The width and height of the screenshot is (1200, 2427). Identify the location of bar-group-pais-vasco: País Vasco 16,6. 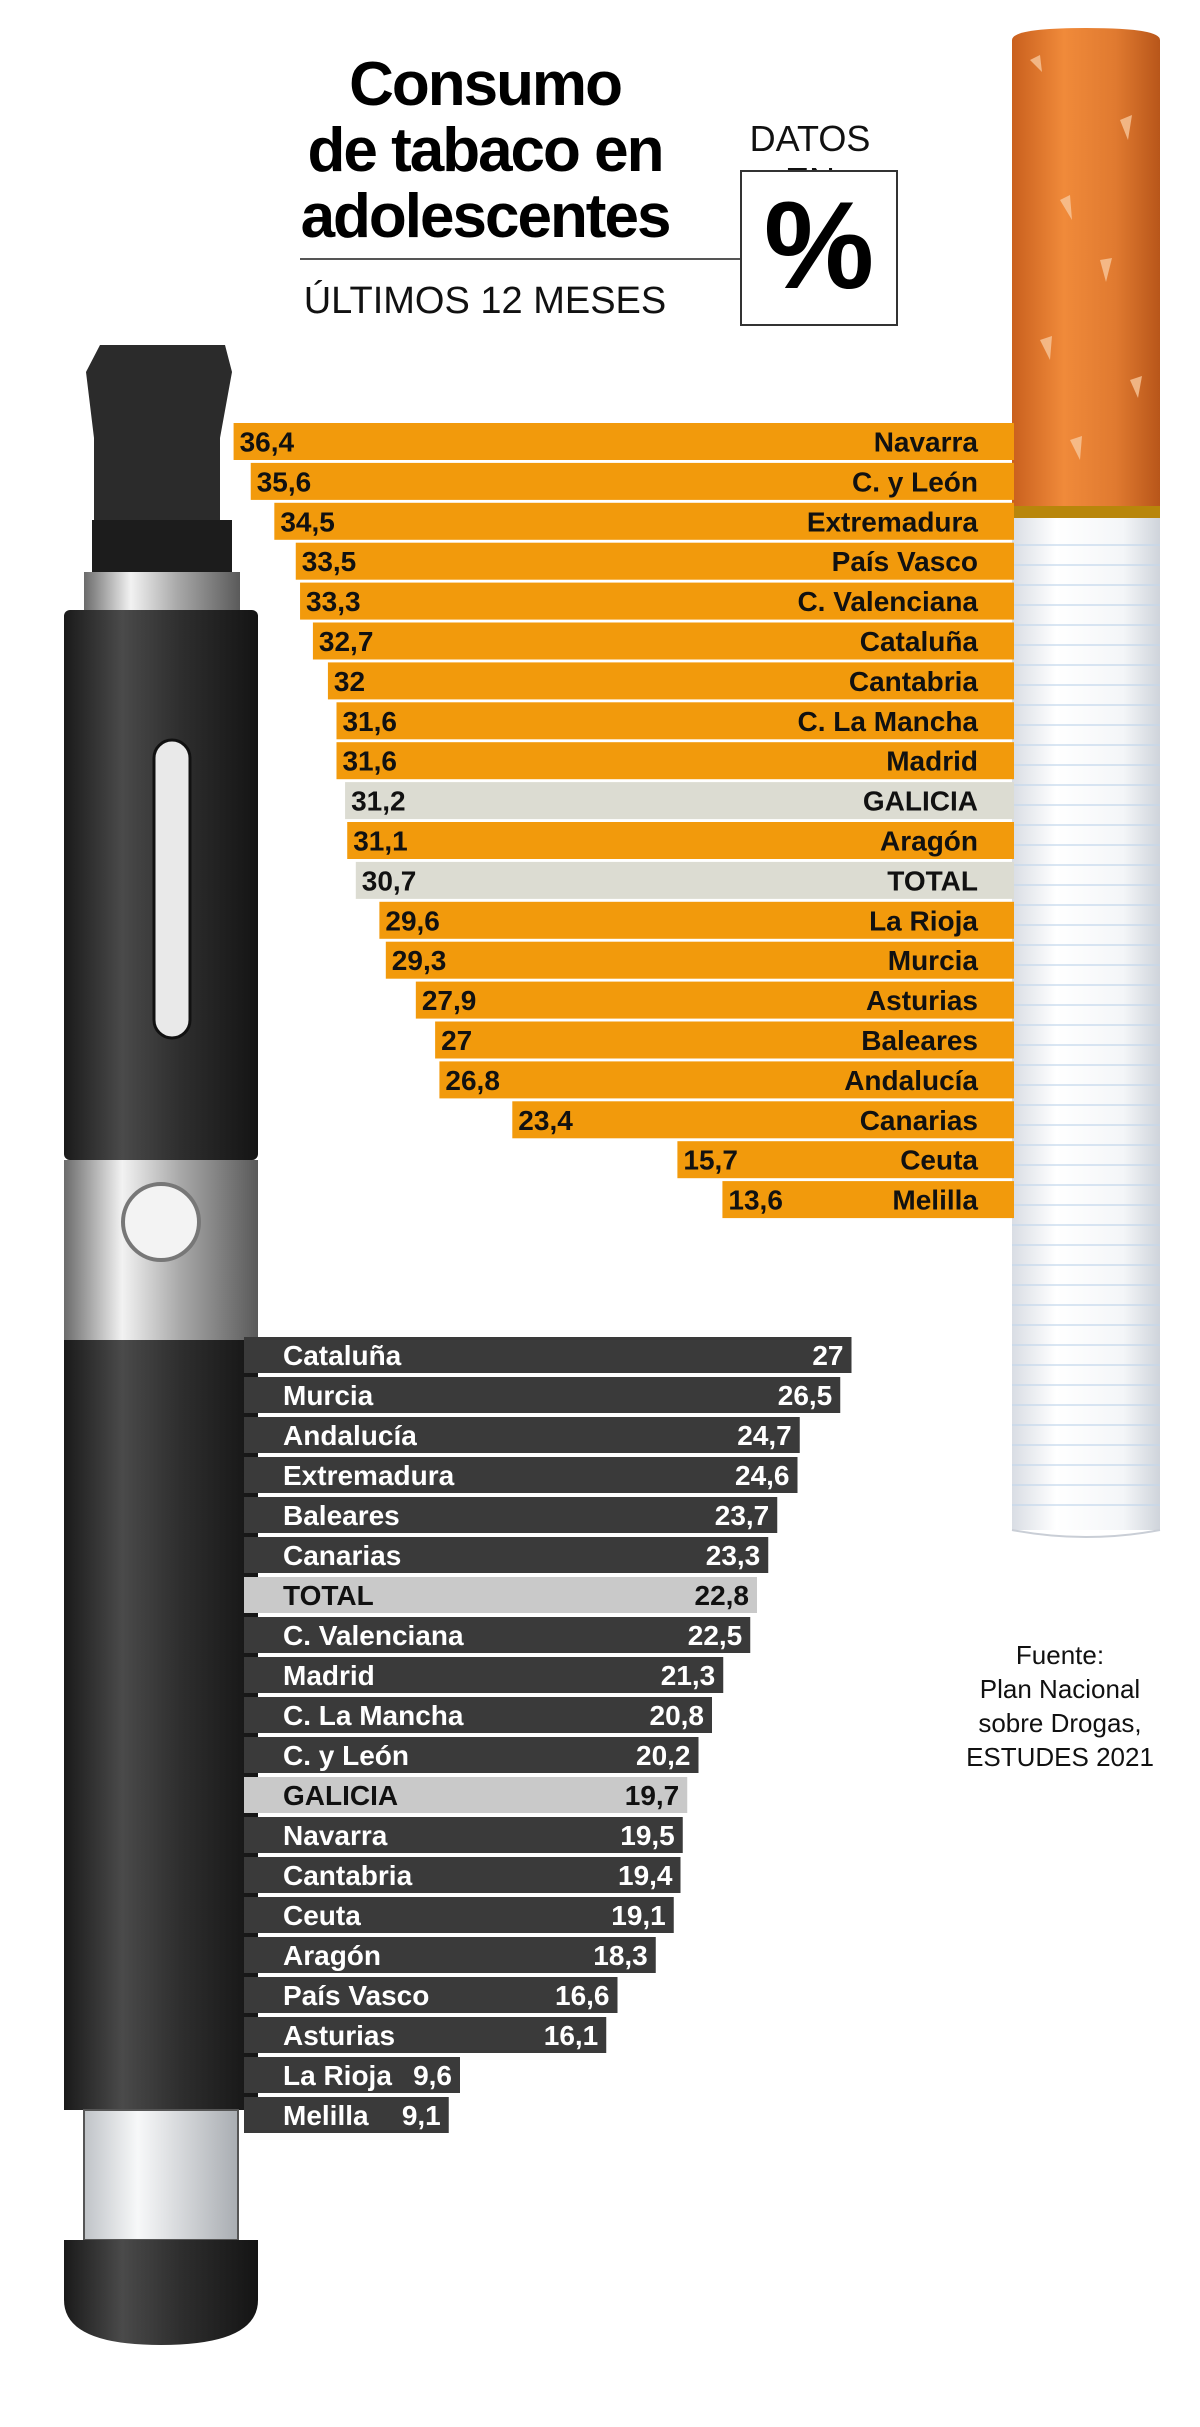
(431, 1995).